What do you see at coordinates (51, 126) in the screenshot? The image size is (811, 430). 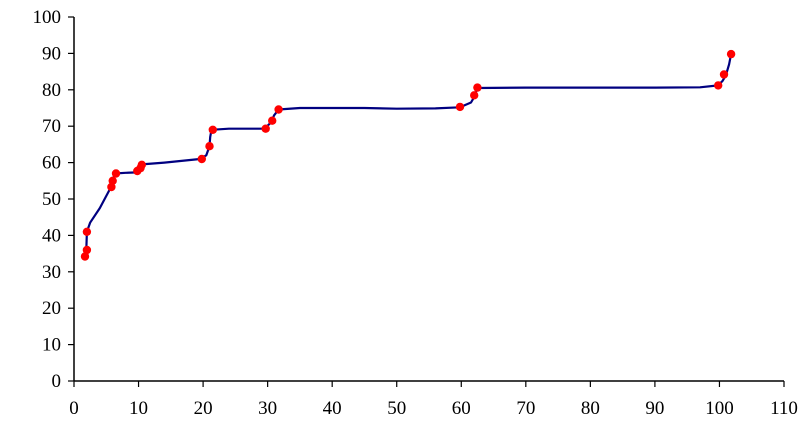 I see `y-tick-label: 70` at bounding box center [51, 126].